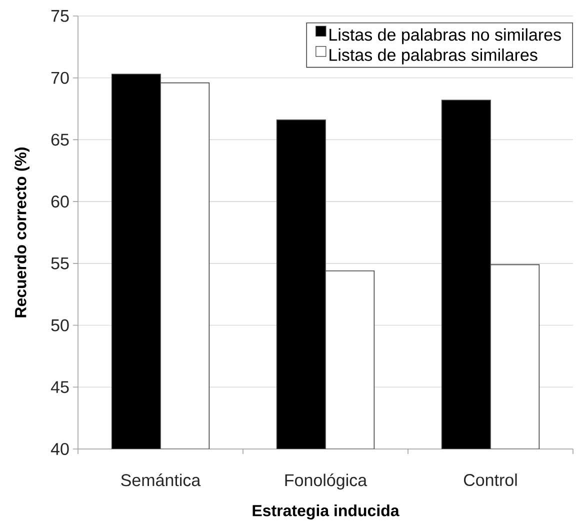 This screenshot has height=522, width=578. What do you see at coordinates (326, 512) in the screenshot?
I see `x-axis-title: Estrategia inducida` at bounding box center [326, 512].